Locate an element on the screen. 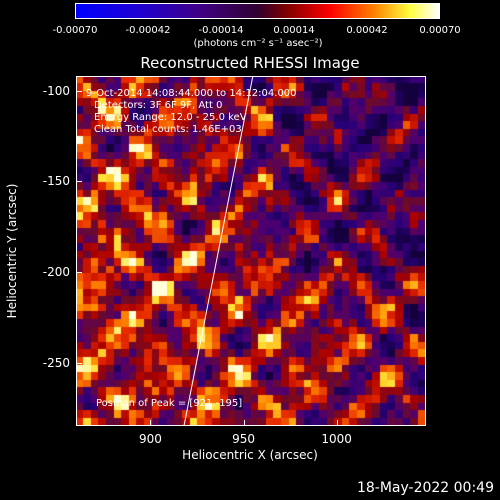  time-range-label: 9-Oct-2014 14:08:44.000 to 14:12:04.000 is located at coordinates (191, 93).